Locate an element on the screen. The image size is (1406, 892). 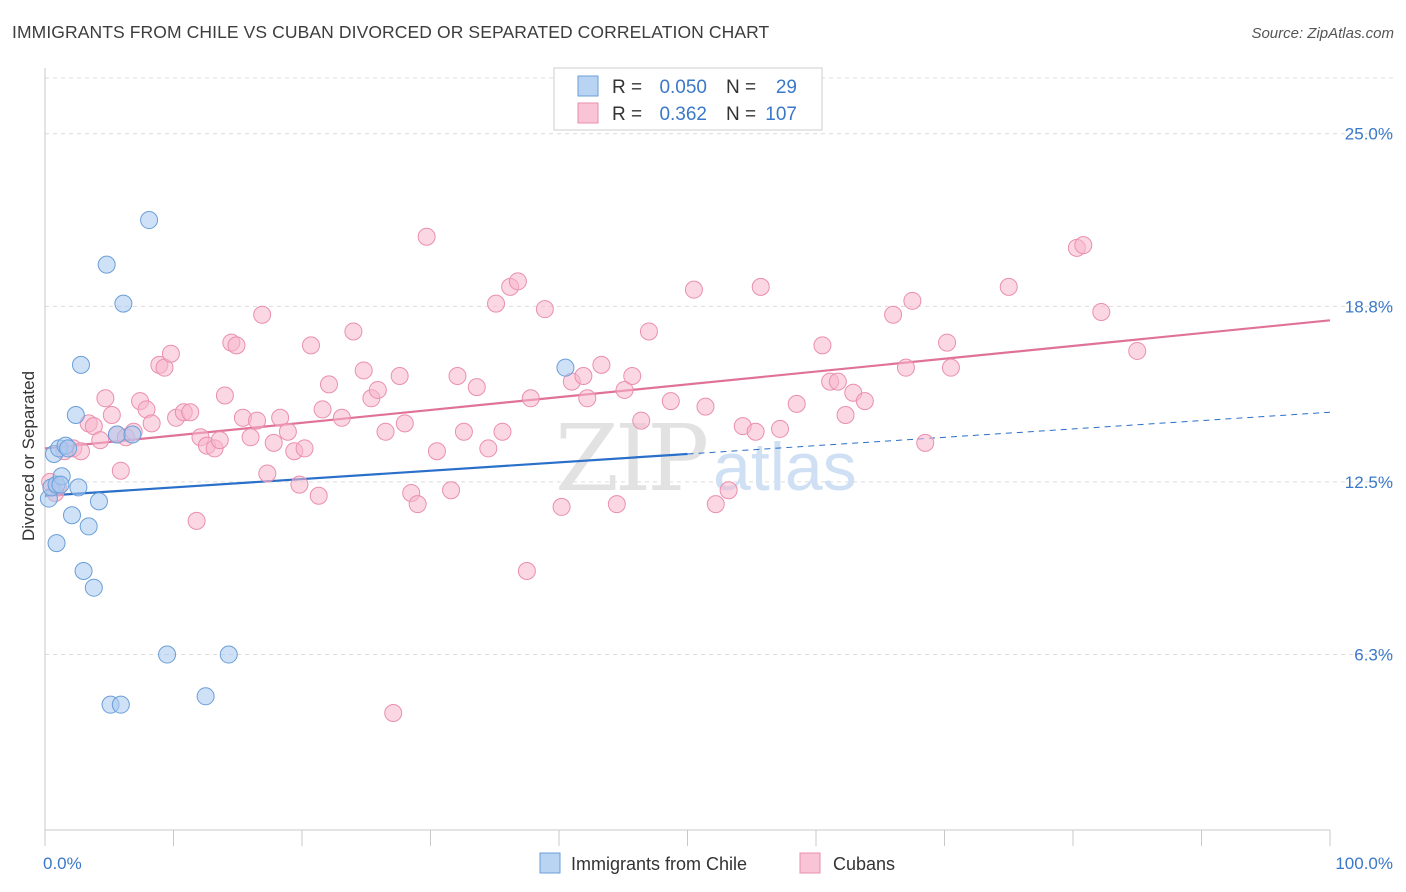
series-legend: Immigrants from Chile Cubans is located at coordinates (717, 863).